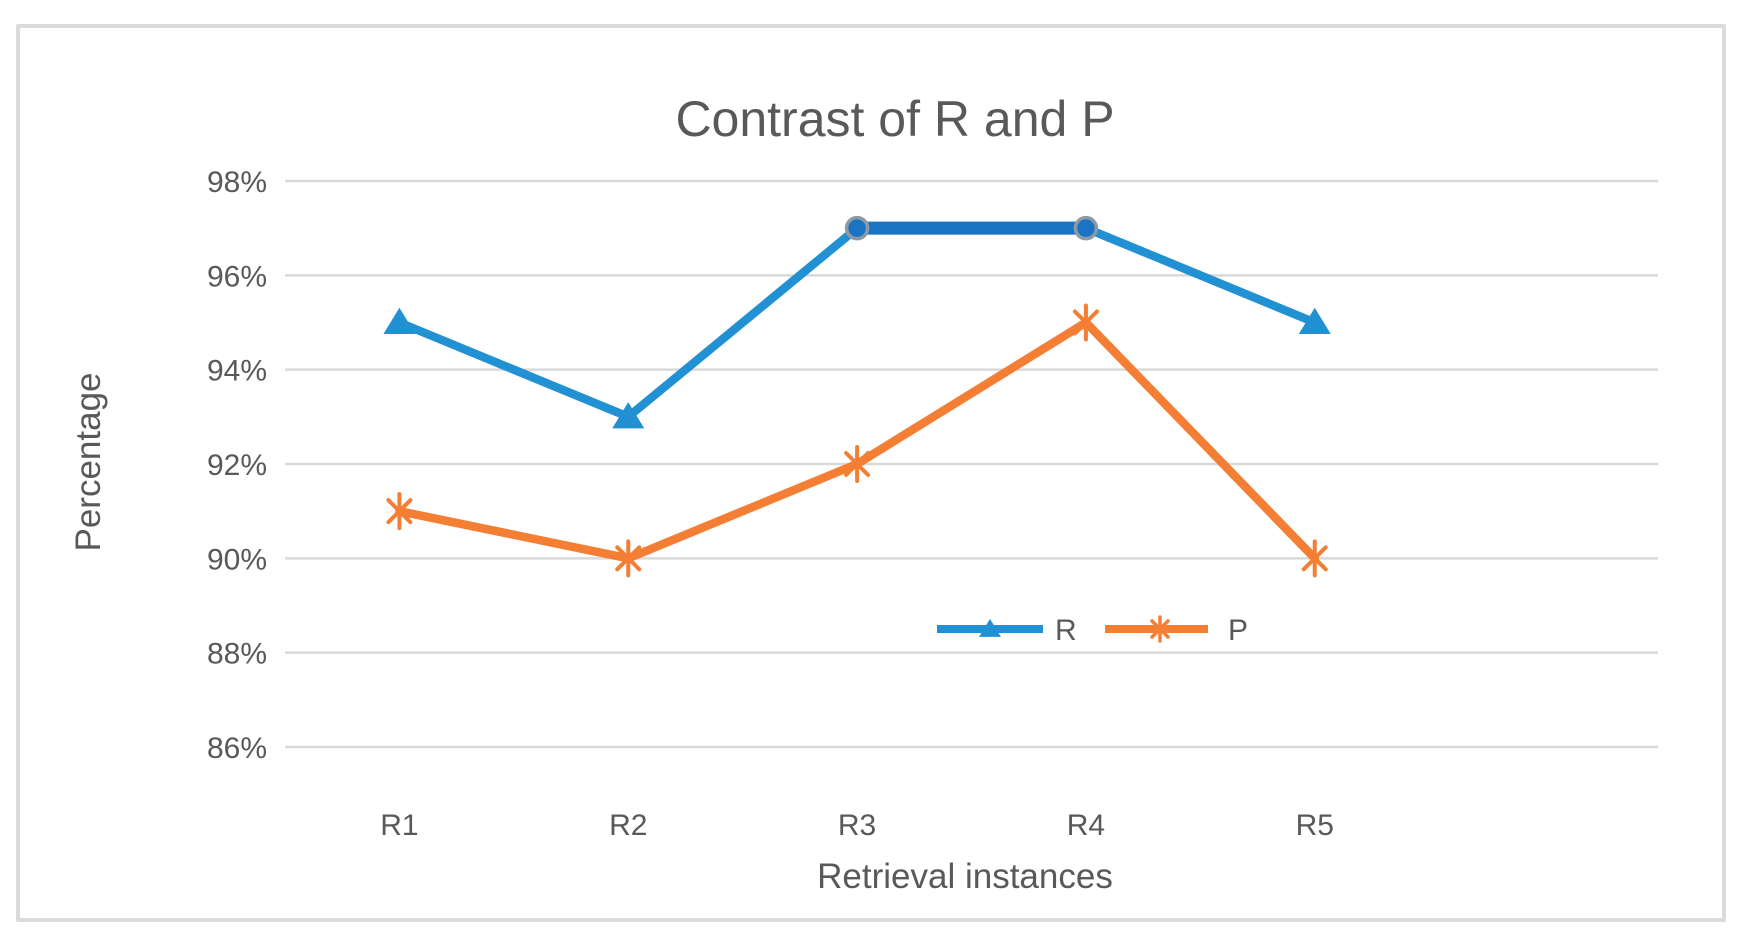 This screenshot has height=942, width=1742. I want to click on legend-item-P: P, so click(1176, 630).